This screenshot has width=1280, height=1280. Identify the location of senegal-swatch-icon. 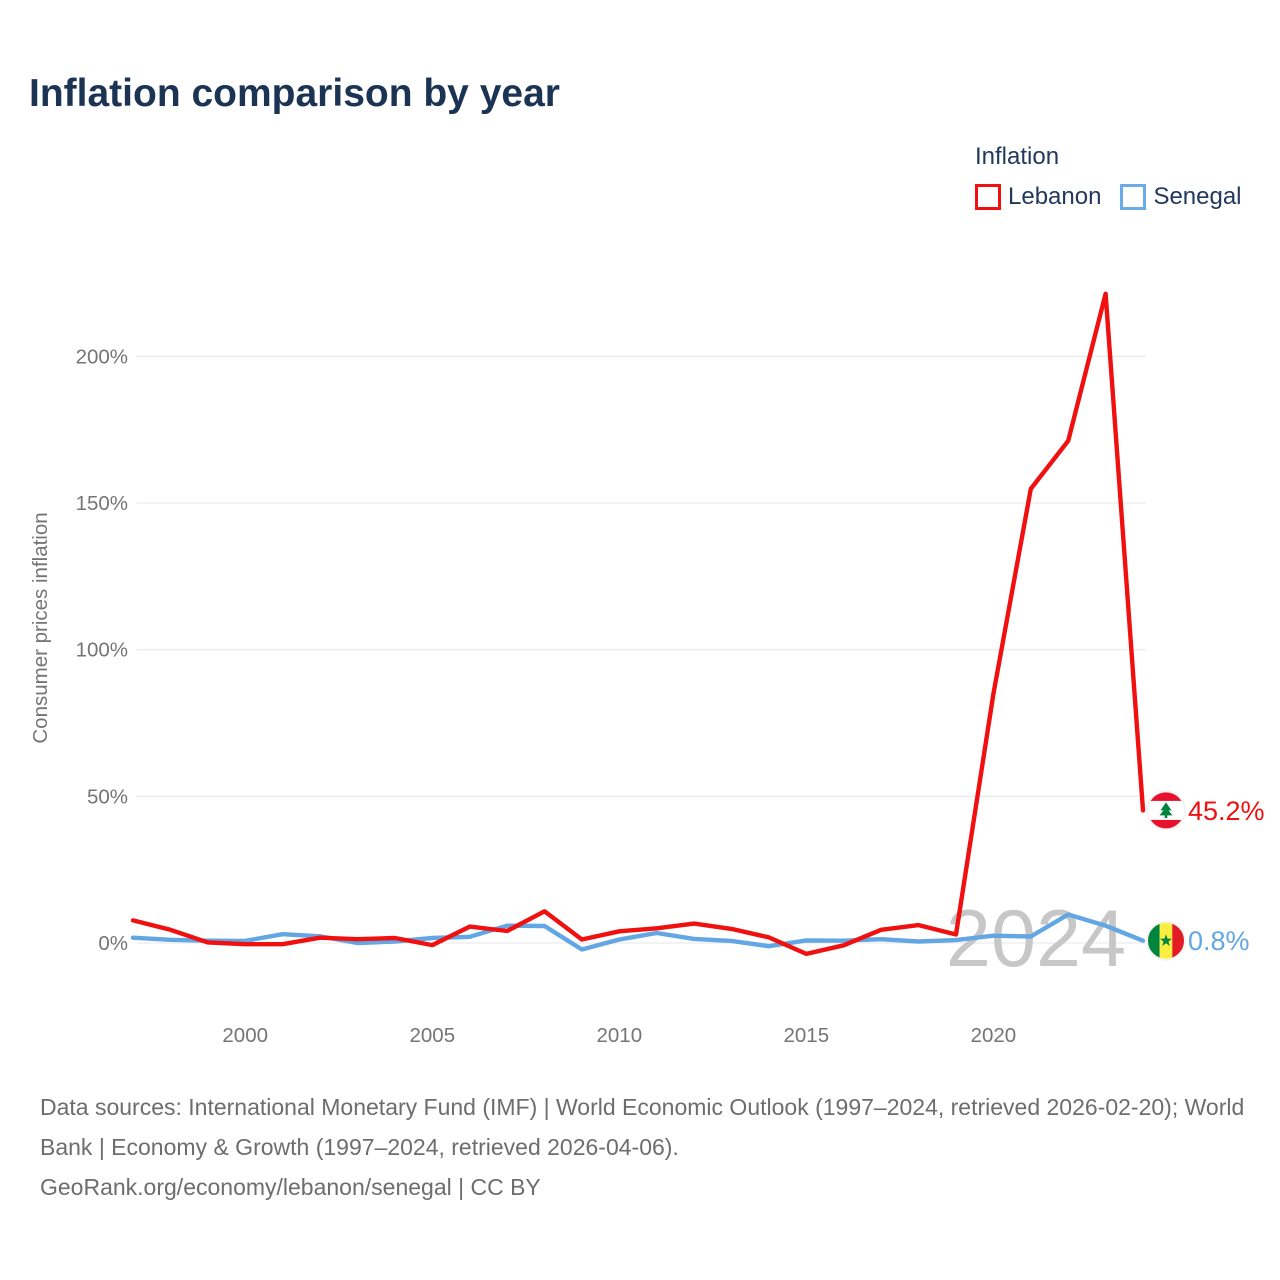
(1133, 197).